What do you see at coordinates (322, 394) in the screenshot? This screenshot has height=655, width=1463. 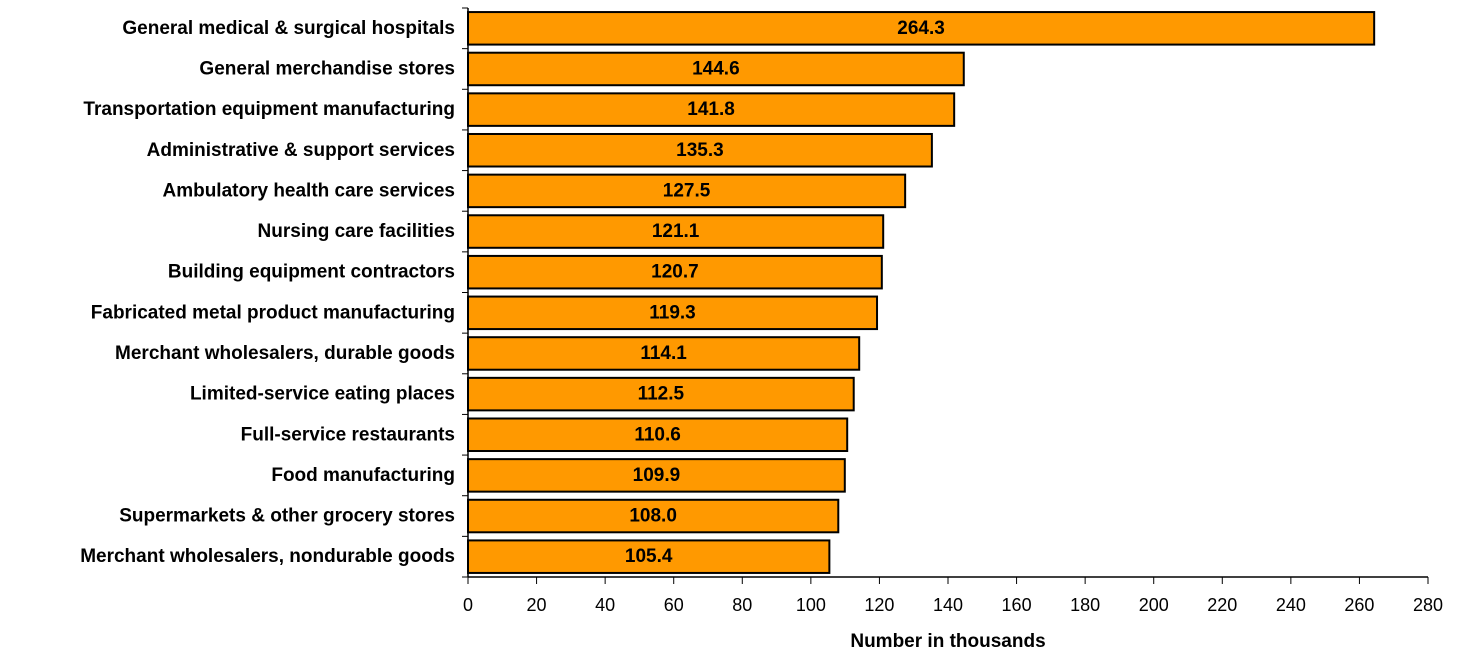 I see `category-label: Limited-service eating places` at bounding box center [322, 394].